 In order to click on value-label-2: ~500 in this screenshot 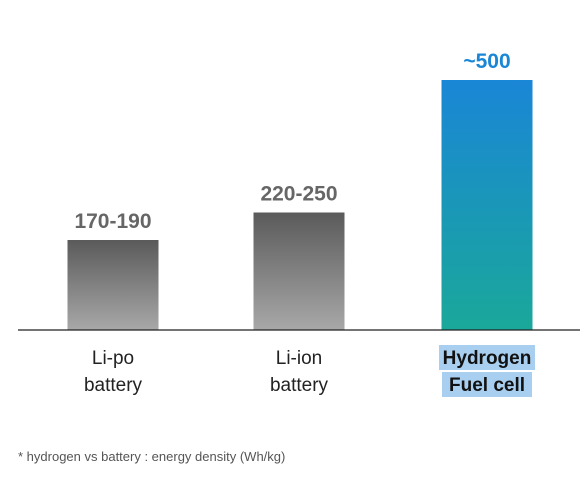, I will do `click(486, 61)`.